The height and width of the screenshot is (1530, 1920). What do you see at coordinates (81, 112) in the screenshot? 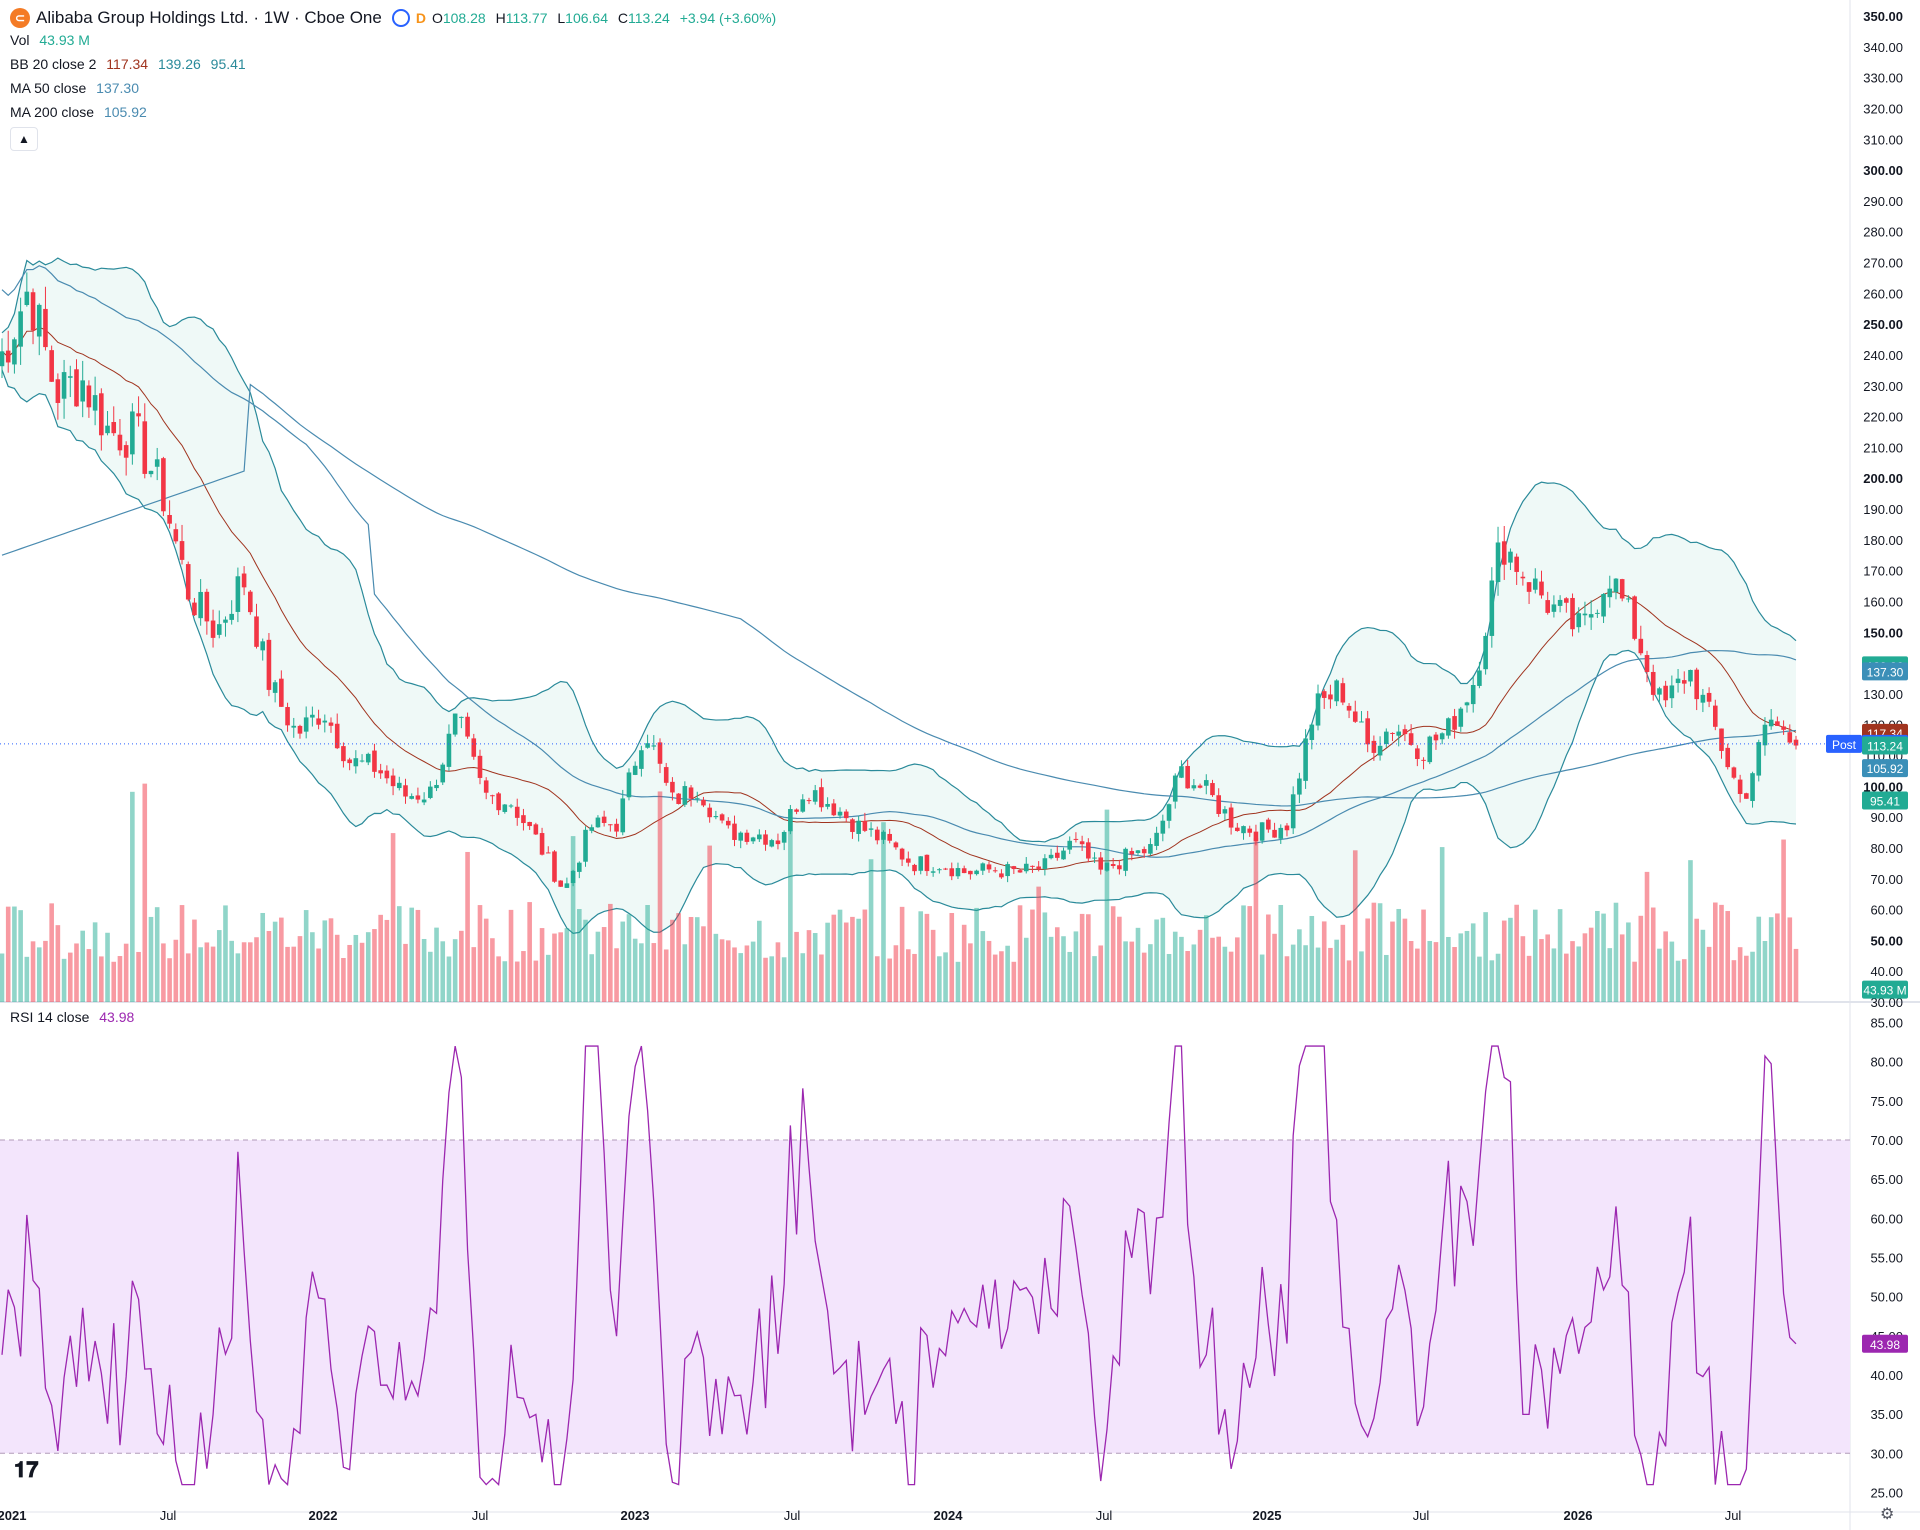
I see `legend-ma200: MA 200 close 105.92` at bounding box center [81, 112].